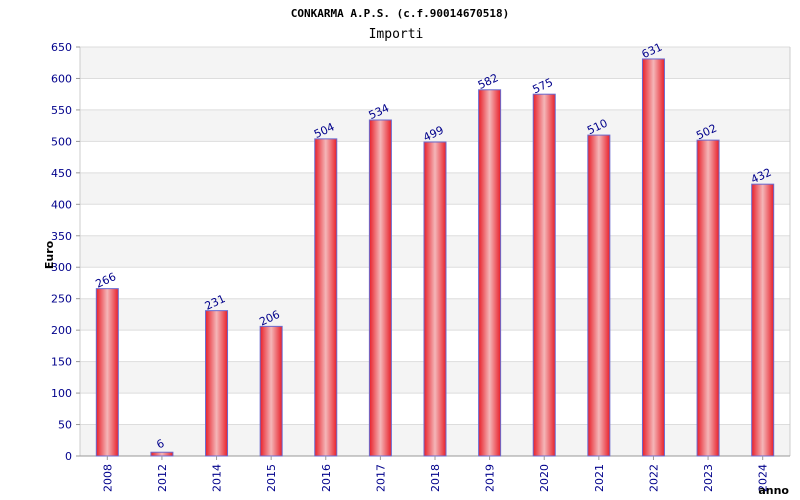 Image resolution: width=800 pixels, height=500 pixels. What do you see at coordinates (708, 298) in the screenshot?
I see `bar-2023` at bounding box center [708, 298].